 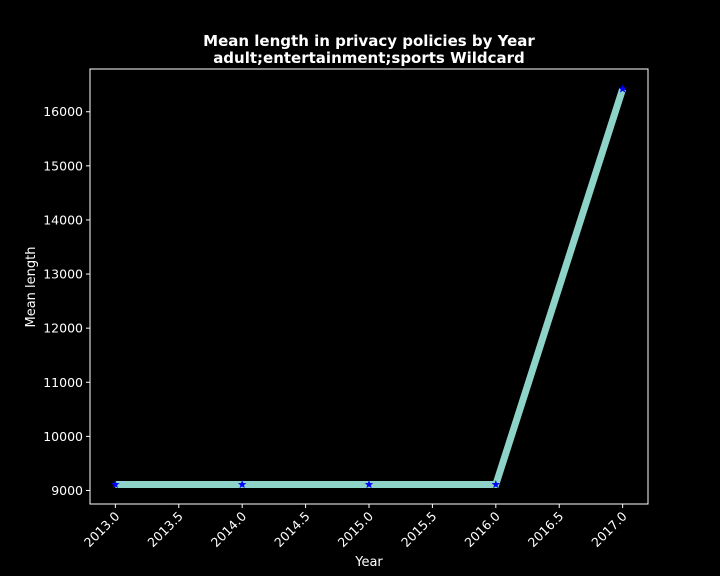 I want to click on y-axis-label: Mean length, so click(x=31, y=287).